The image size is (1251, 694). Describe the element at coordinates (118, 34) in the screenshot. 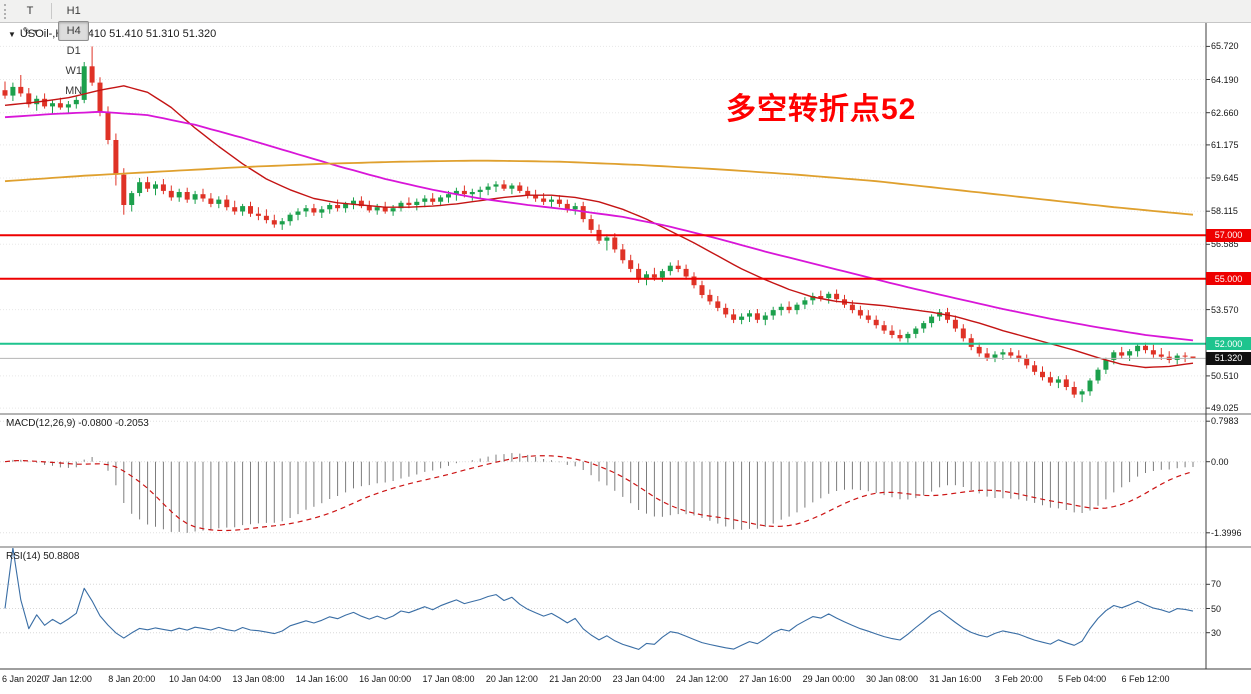

I see `chart-quote-text: USOil-,H4 51.410 51.410 51.310 51.320` at that location.